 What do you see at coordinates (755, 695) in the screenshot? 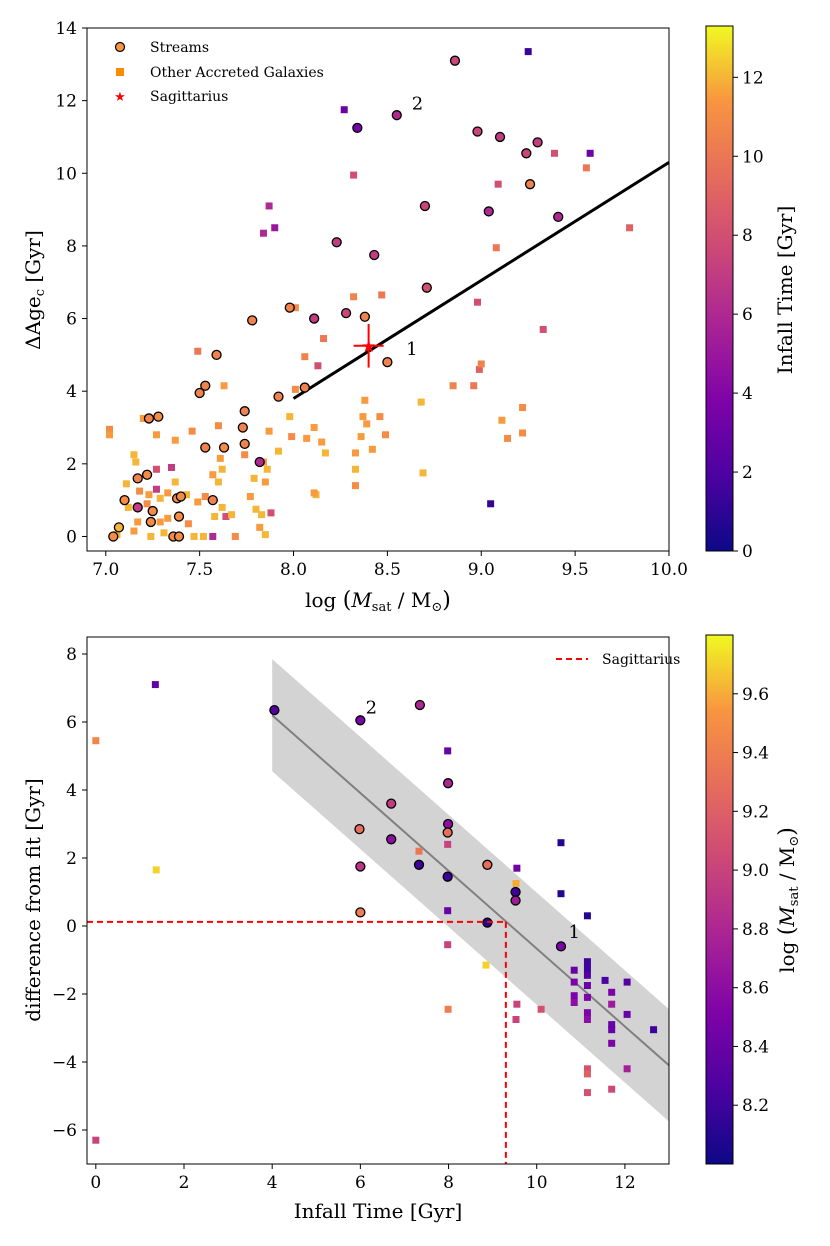
I see `bottom-colorbar-tick-label: 9.6` at bounding box center [755, 695].